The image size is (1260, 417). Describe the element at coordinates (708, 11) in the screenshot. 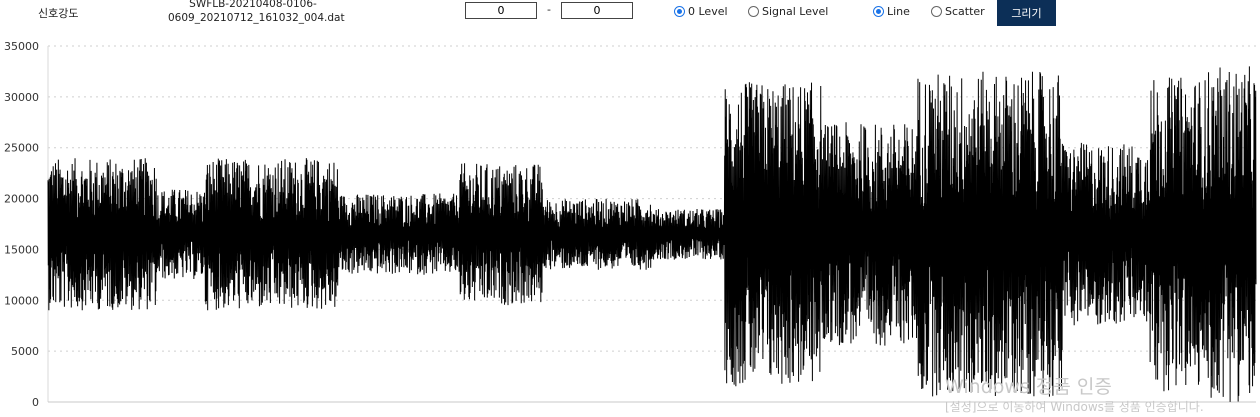

I see `radio-0-level-label: 0 Level` at that location.